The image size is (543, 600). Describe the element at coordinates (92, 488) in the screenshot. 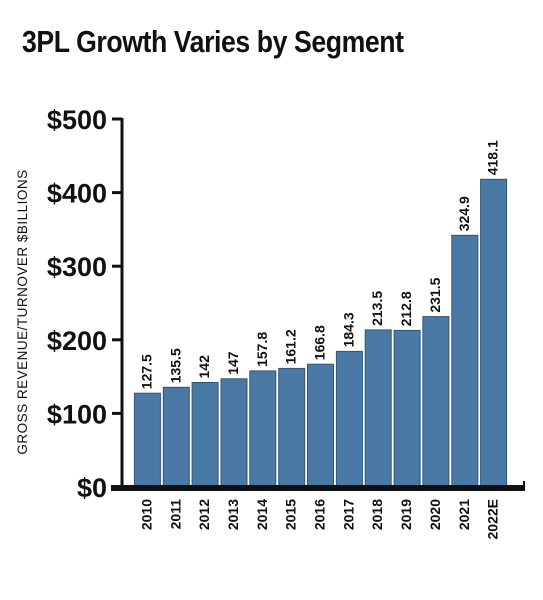

I see `y-tick-label-0: $0` at that location.